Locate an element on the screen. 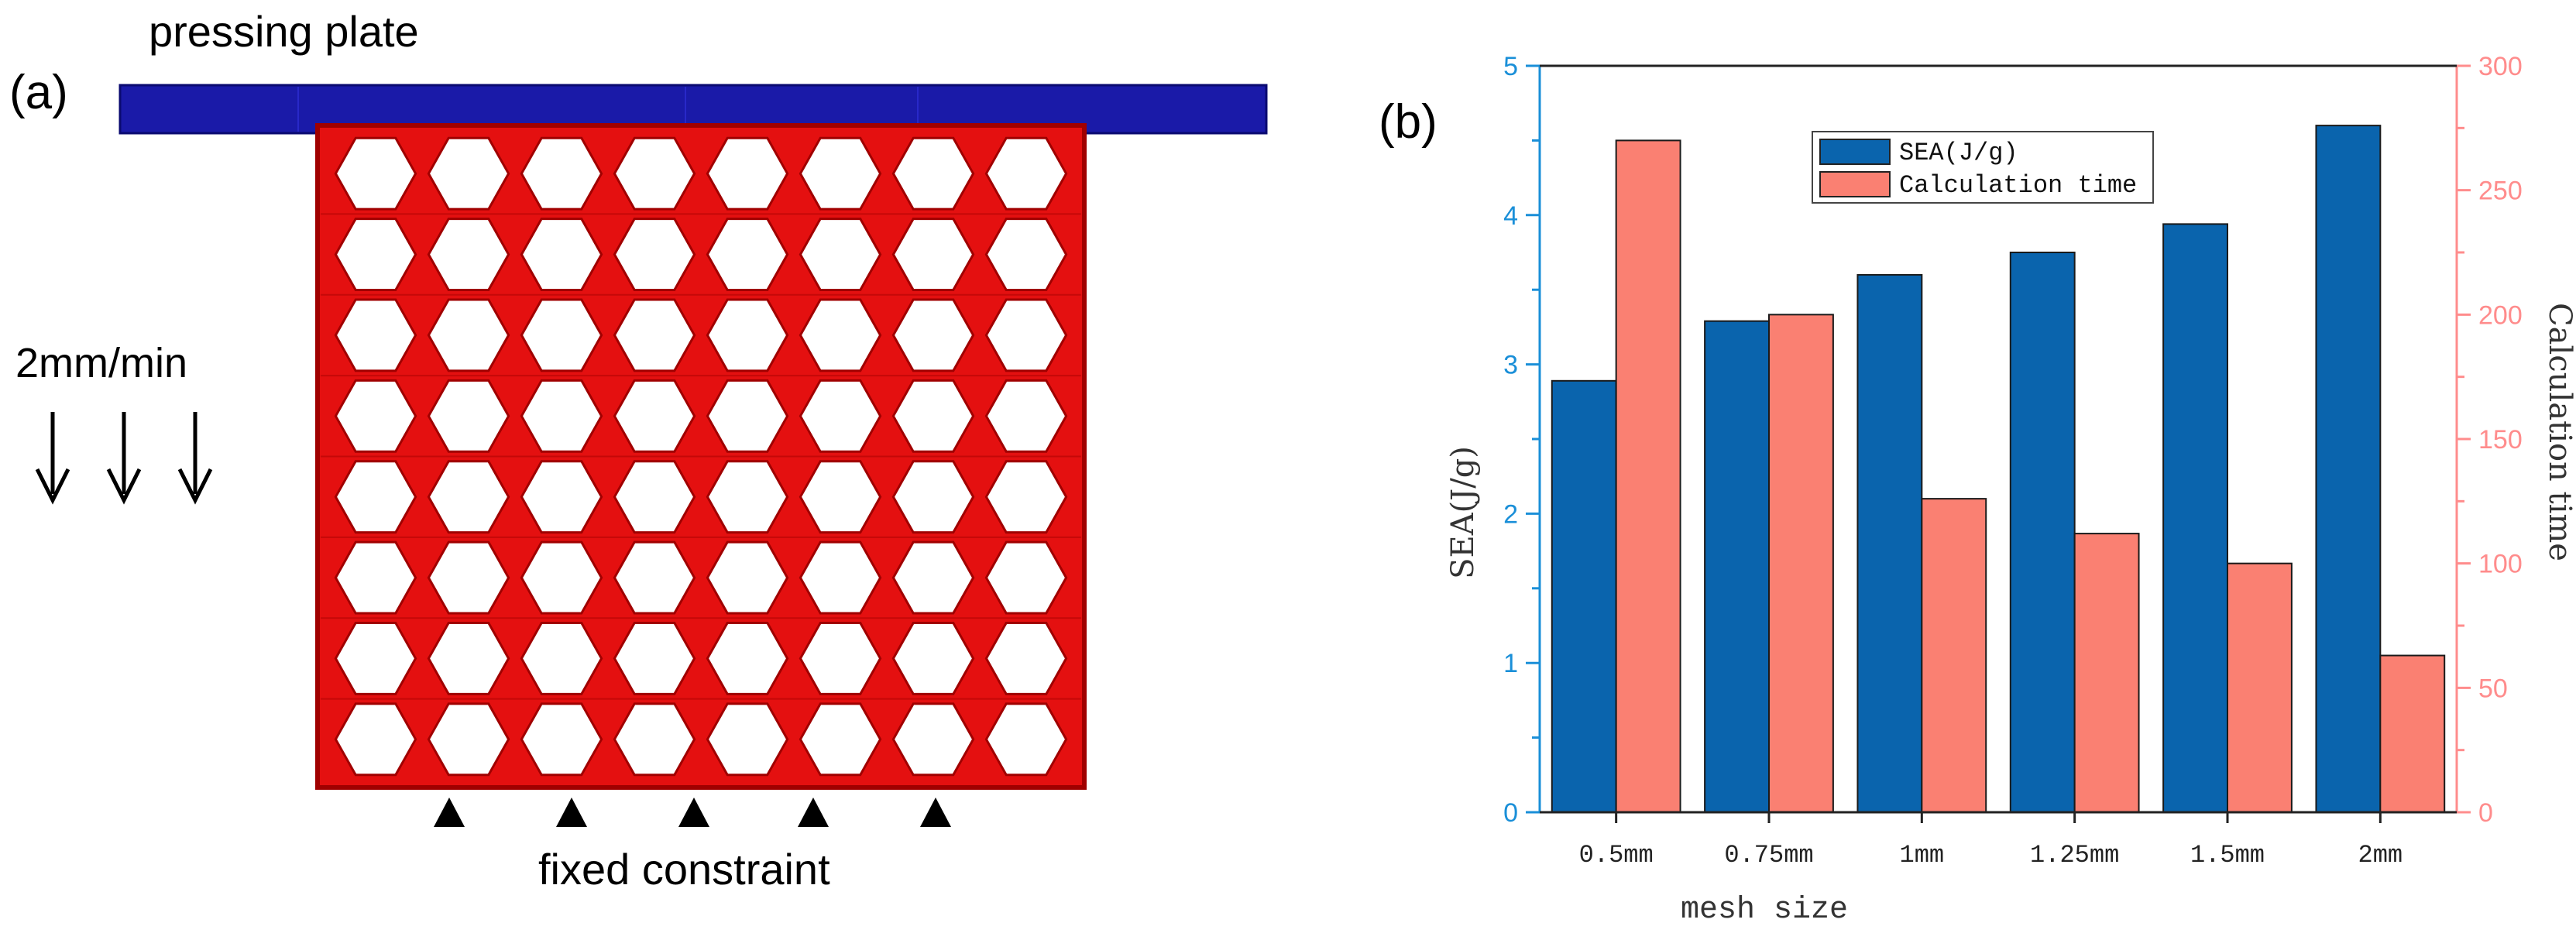 The height and width of the screenshot is (940, 2576). x-axis-label: mesh size is located at coordinates (1765, 910).